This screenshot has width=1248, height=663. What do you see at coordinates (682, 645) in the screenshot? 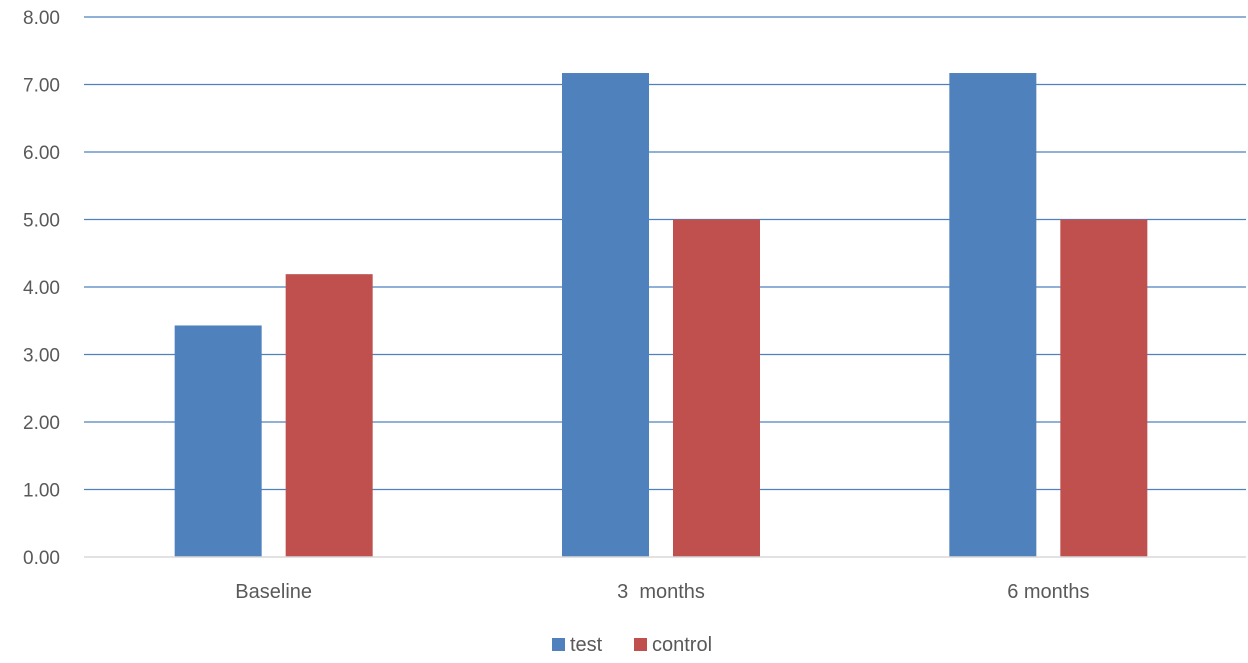
I see `legend-label-control: control` at bounding box center [682, 645].